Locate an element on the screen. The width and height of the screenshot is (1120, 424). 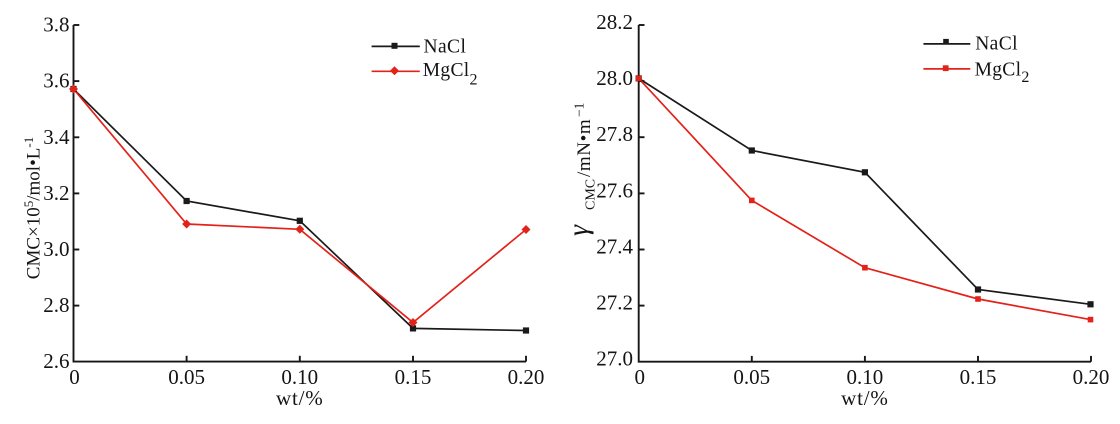
svg-text: 3.2 is located at coordinates (56, 193).